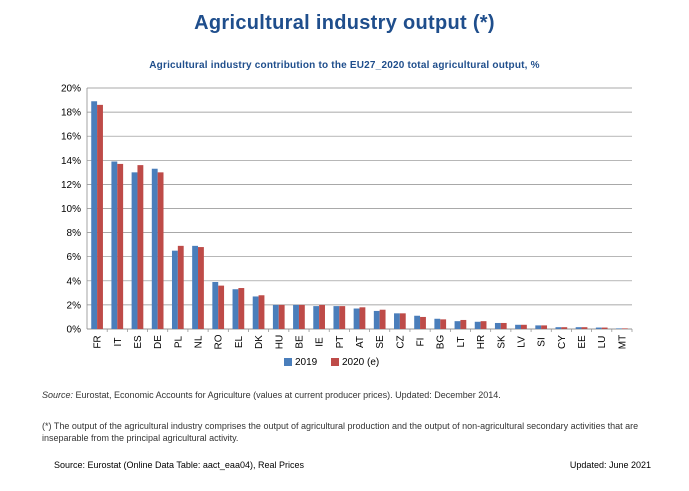 This screenshot has width=689, height=491. What do you see at coordinates (503, 325) in the screenshot?
I see `bar-SK-2020e` at bounding box center [503, 325].